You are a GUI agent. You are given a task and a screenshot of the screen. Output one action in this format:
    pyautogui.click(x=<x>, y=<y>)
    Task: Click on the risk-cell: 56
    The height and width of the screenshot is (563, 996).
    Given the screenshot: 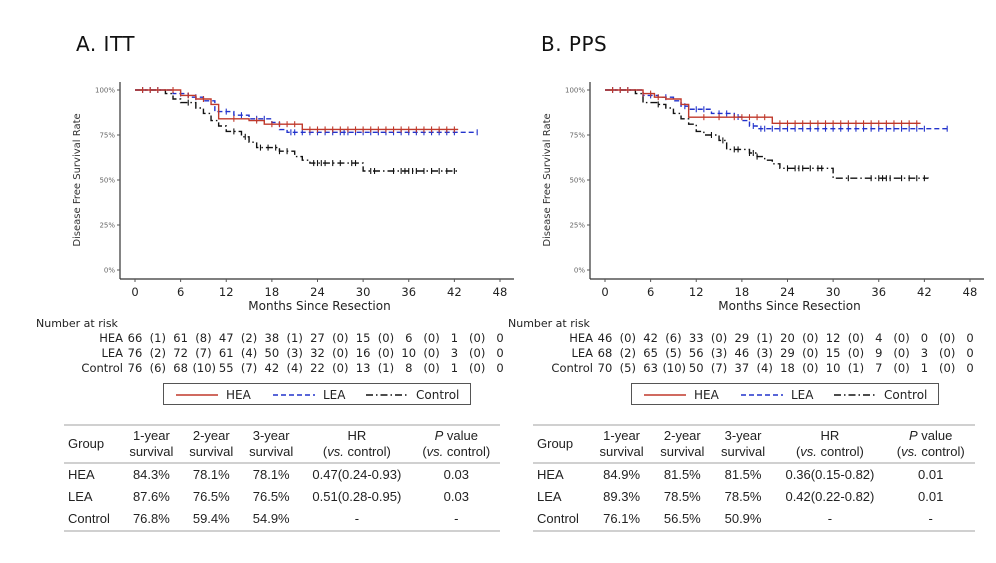 What is the action you would take?
    pyautogui.click(x=696, y=353)
    